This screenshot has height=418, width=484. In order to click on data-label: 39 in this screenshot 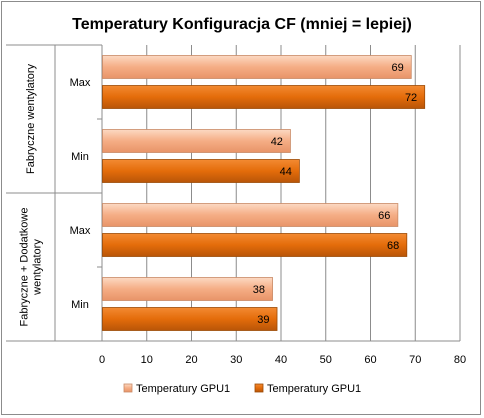, I will do `click(263, 320)`.